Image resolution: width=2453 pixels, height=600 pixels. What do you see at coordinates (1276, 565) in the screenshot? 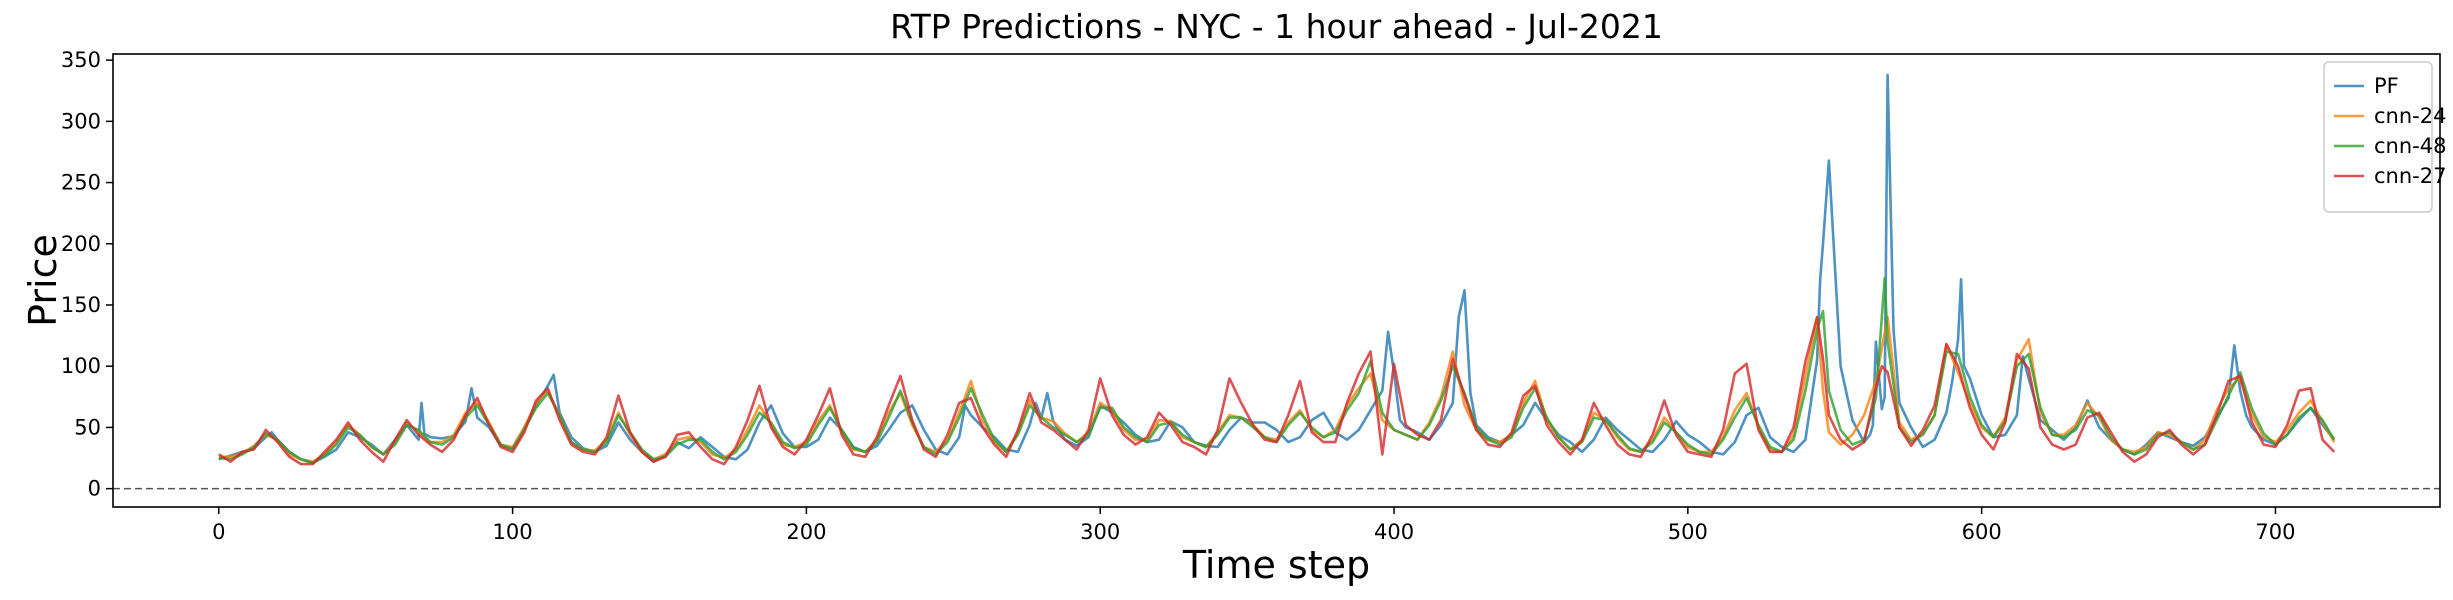
I see `x-axis-label: Time step` at bounding box center [1276, 565].